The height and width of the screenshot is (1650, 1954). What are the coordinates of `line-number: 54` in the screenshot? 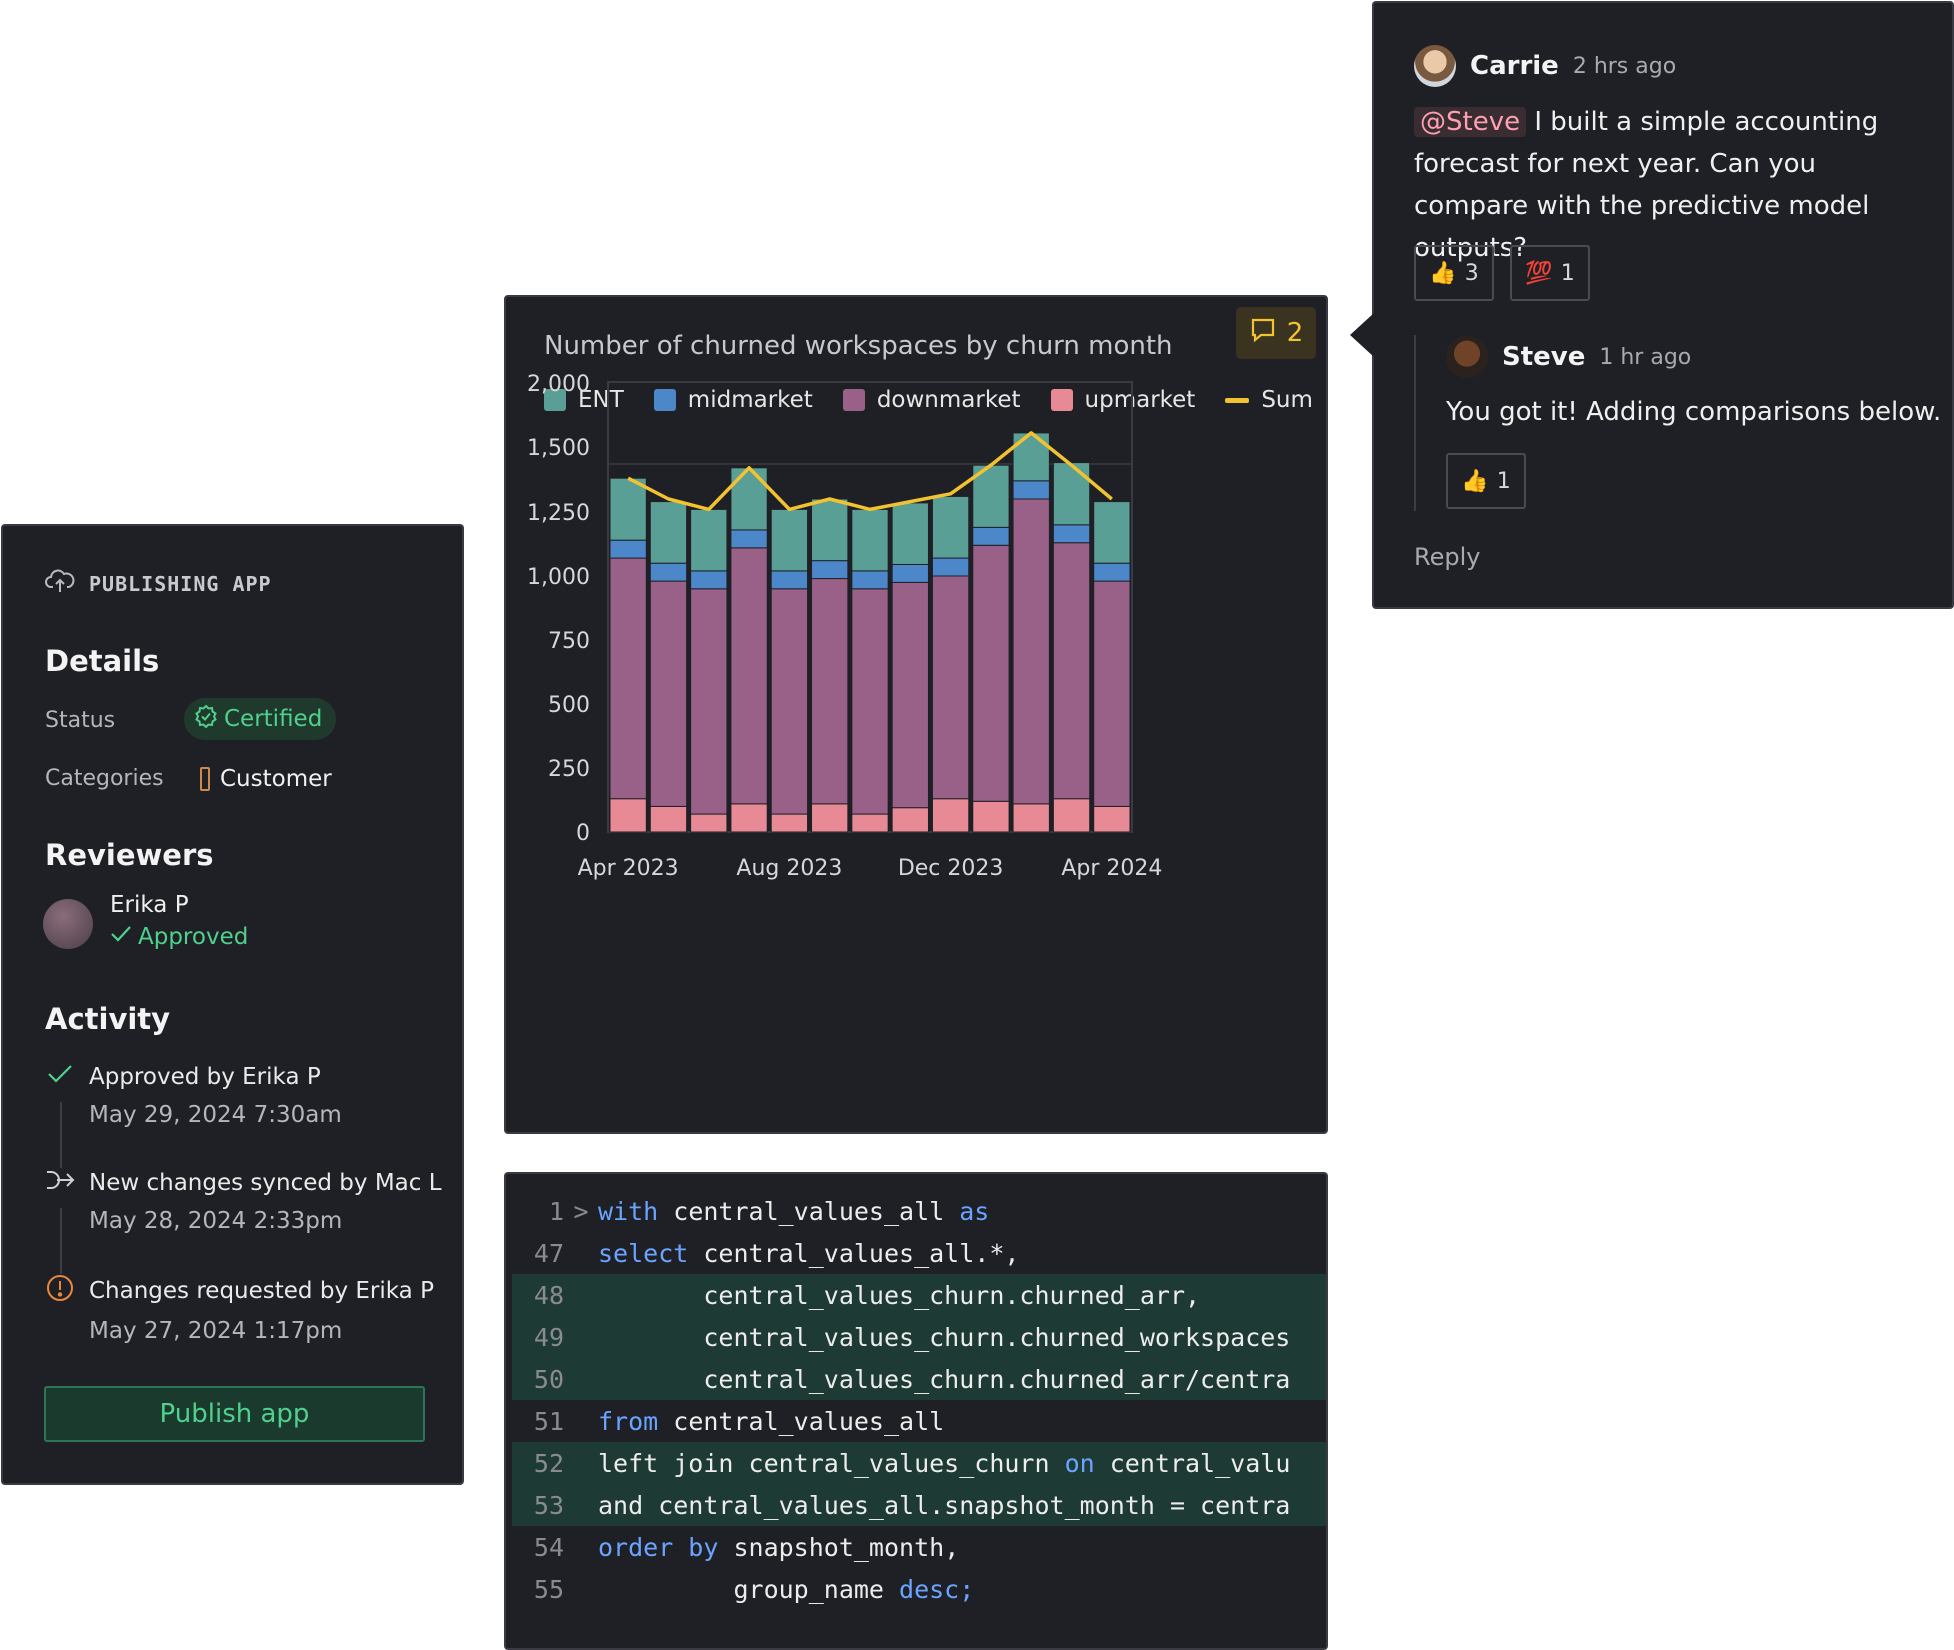 It's located at (548, 1547).